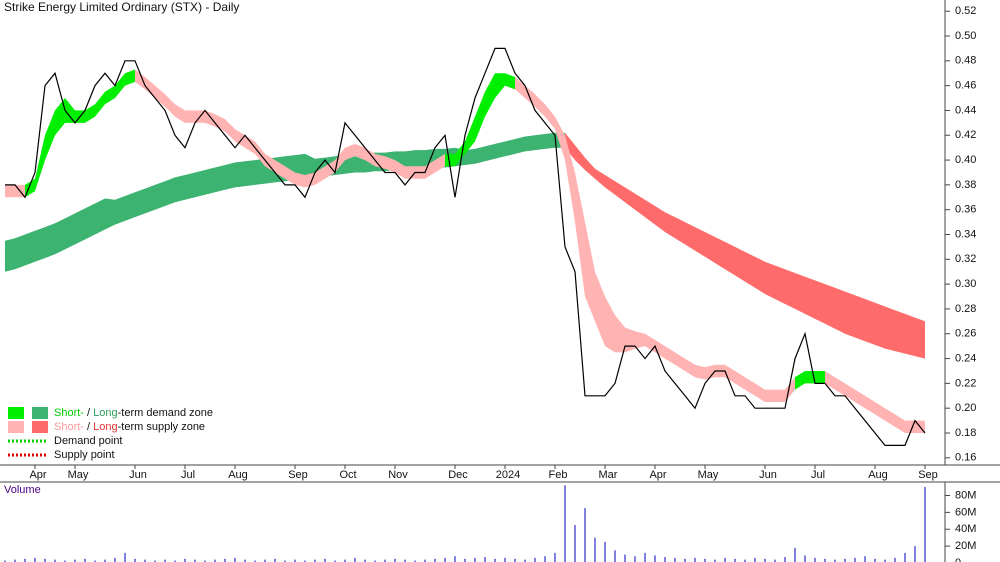 Image resolution: width=1000 pixels, height=562 pixels. I want to click on y-tick-label: 0.22, so click(965, 383).